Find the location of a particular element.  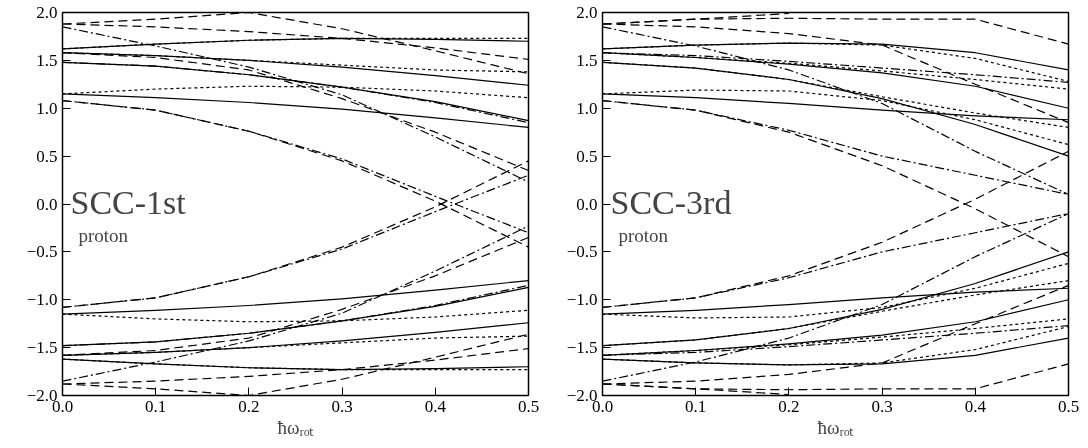

annotation: SCC-3rd is located at coordinates (671, 202).